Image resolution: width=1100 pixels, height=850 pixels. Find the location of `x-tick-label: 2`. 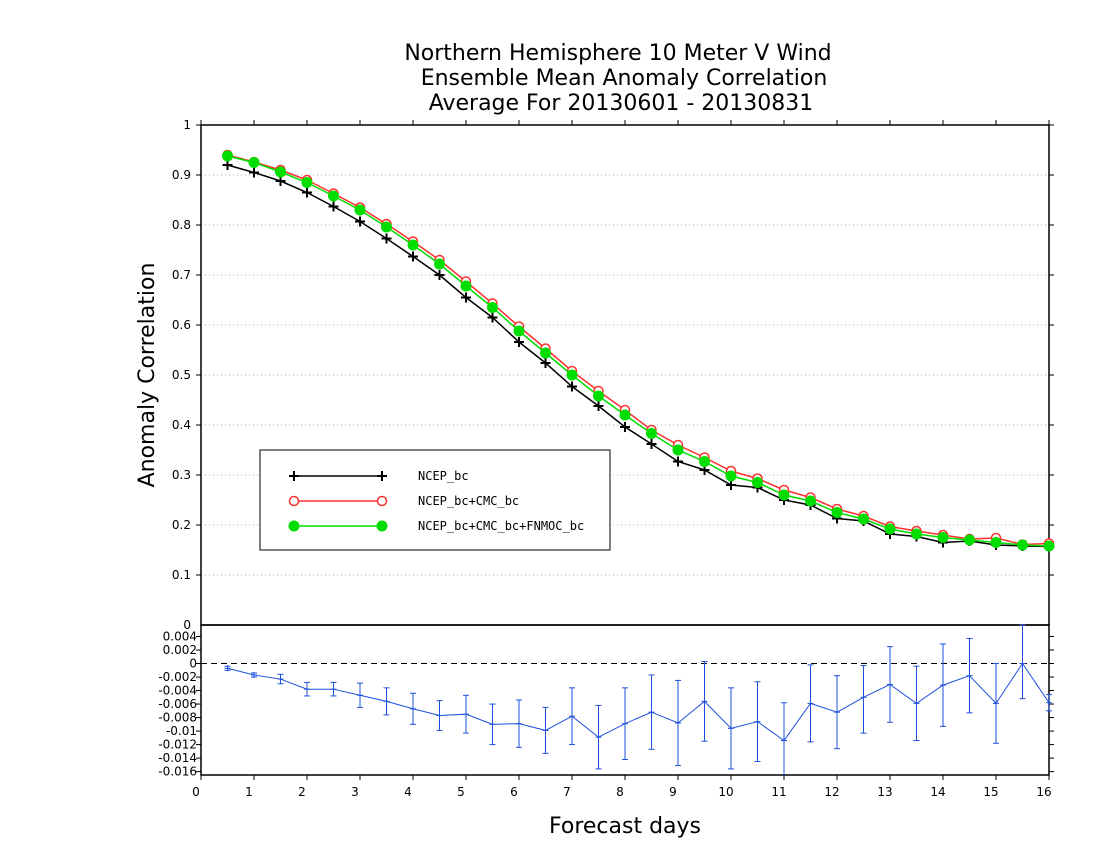

x-tick-label: 2 is located at coordinates (302, 792).